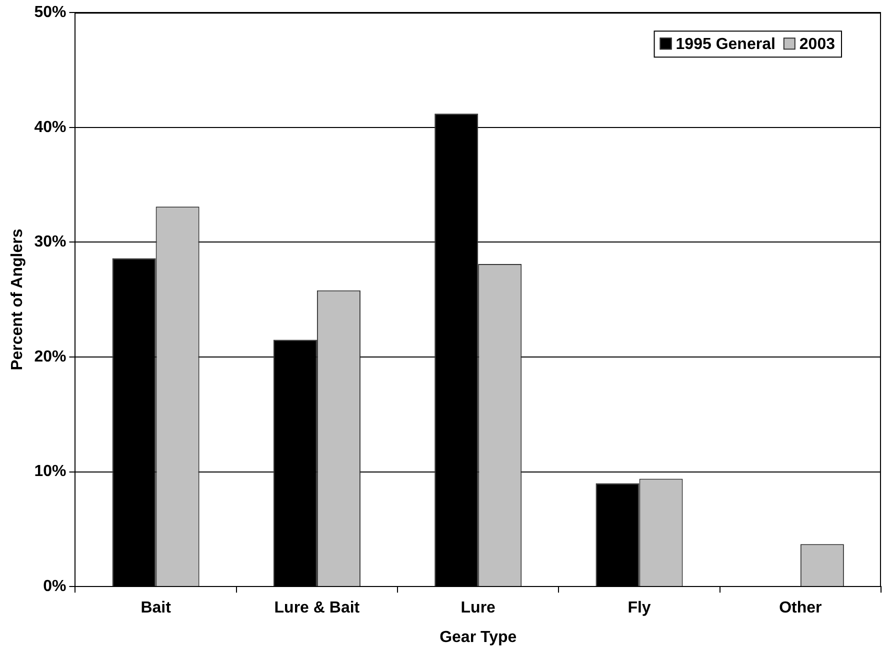 The width and height of the screenshot is (882, 655). I want to click on x-tick-label: Lure & Bait, so click(317, 608).